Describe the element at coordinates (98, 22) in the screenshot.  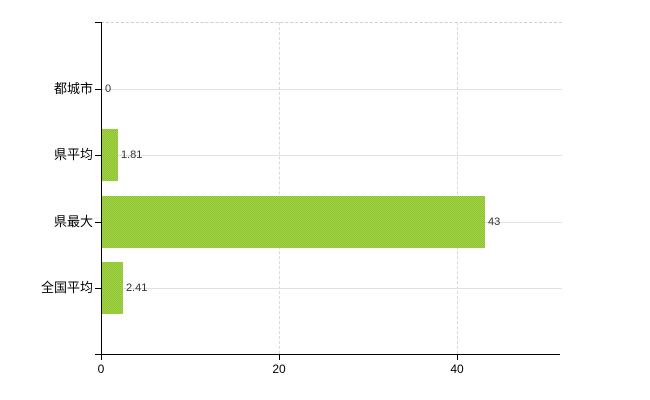
I see `y-axis-end-tick` at that location.